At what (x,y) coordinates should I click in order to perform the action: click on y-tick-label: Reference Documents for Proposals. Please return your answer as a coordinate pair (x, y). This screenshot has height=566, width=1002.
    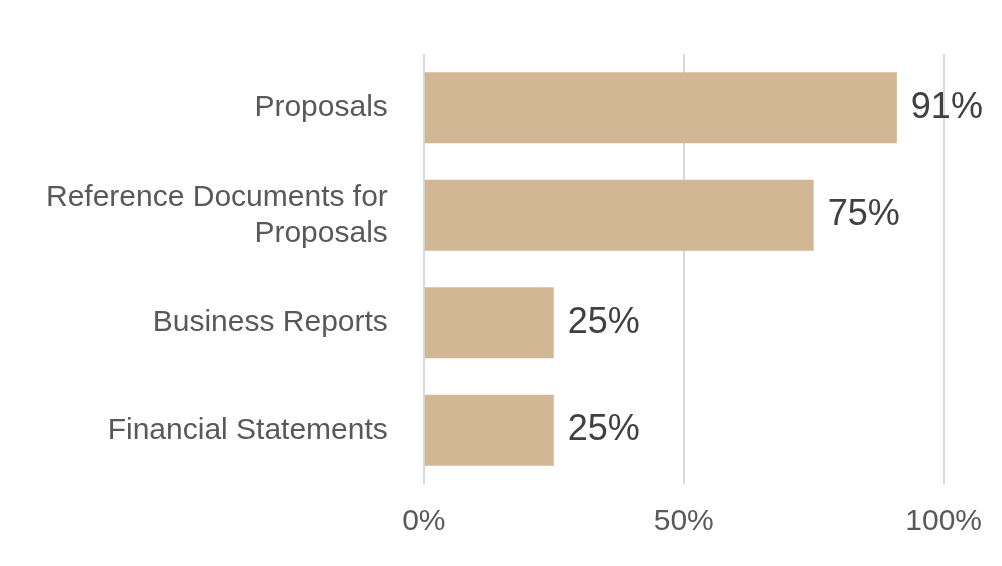
    Looking at the image, I should click on (216, 213).